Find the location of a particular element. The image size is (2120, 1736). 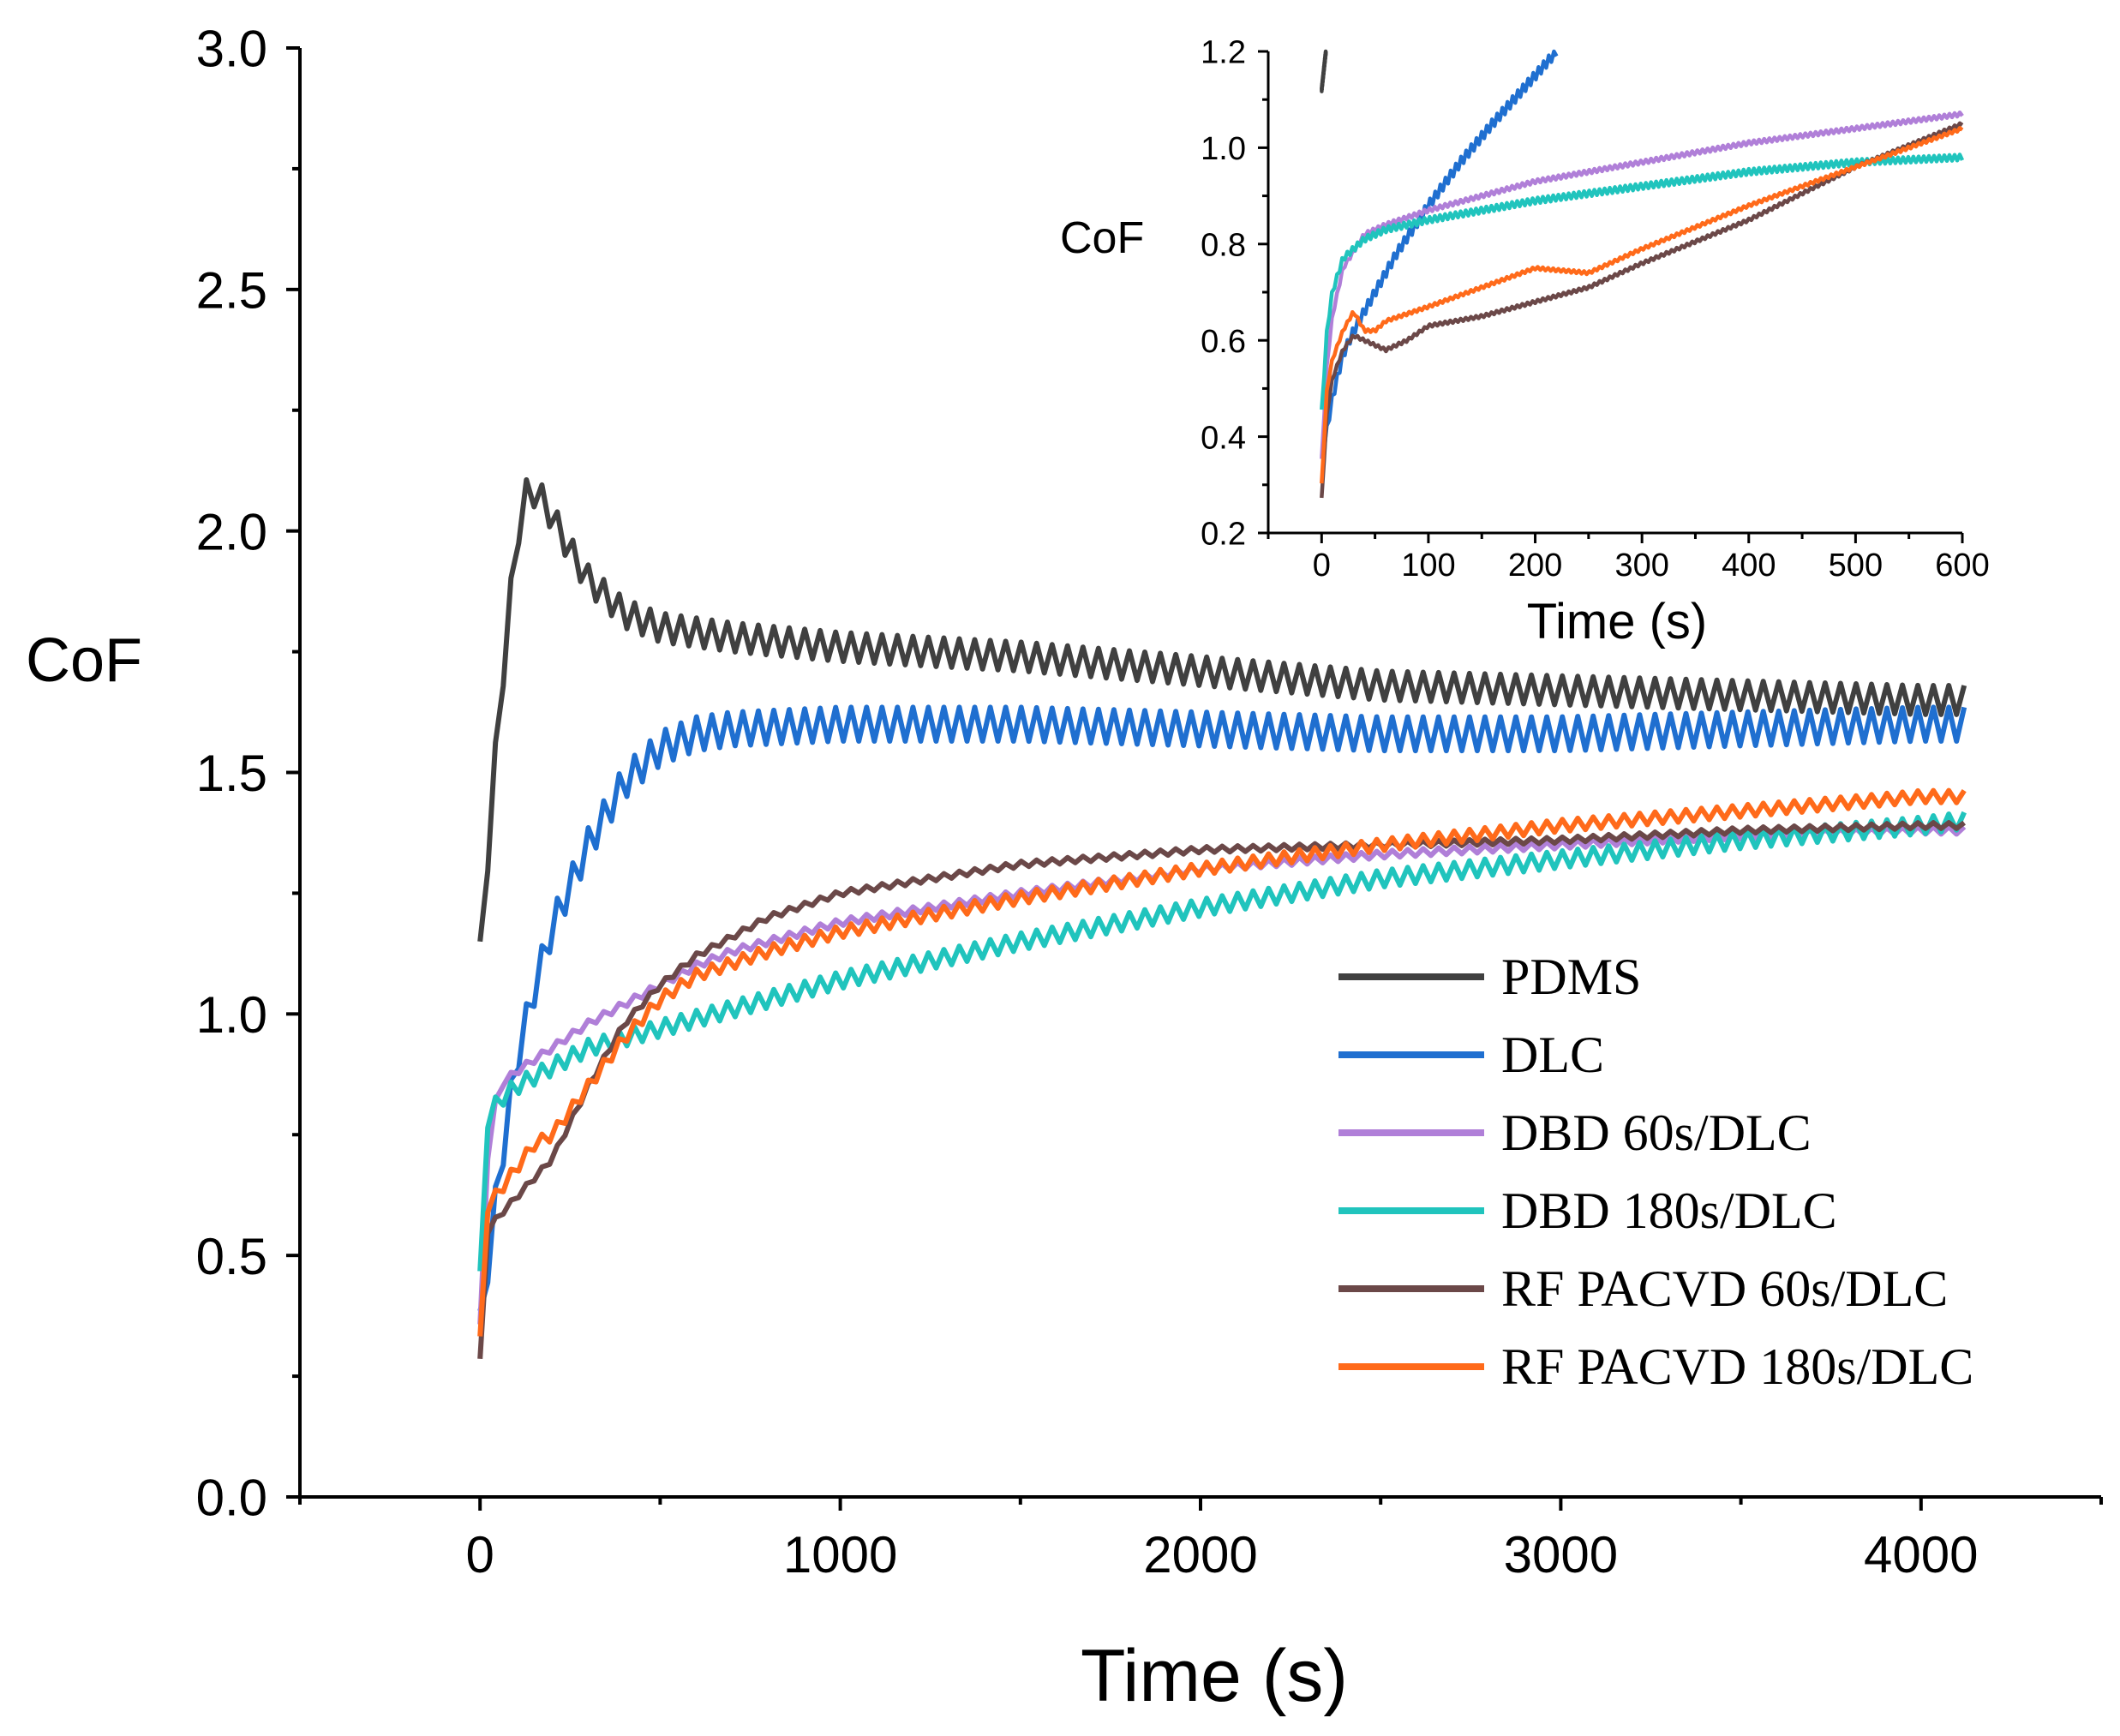

main-x-axis-label: Time (s) is located at coordinates (1214, 1676).